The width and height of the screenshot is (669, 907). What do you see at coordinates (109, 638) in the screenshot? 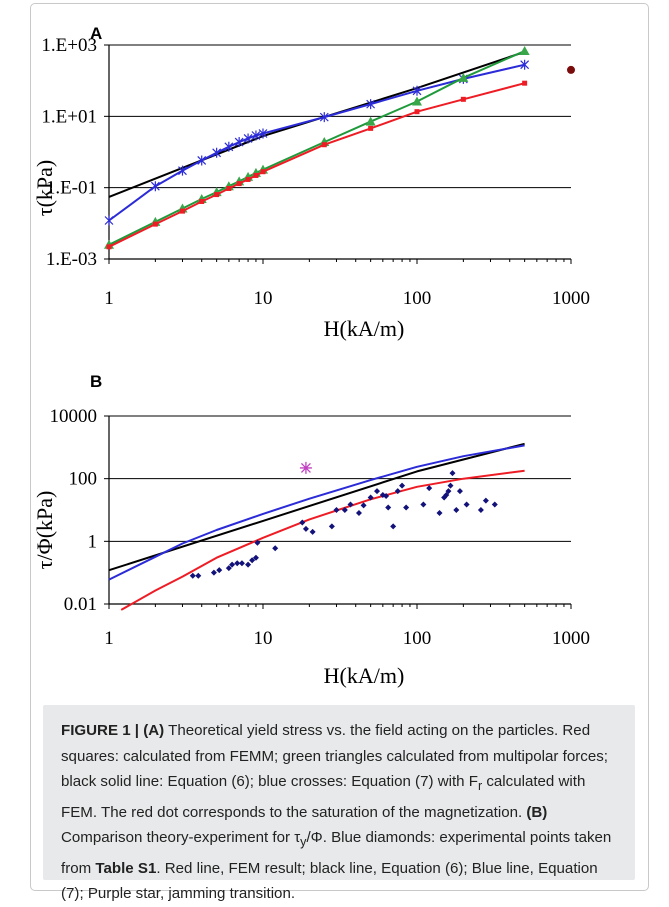
I see `b-x-tick-label: 1` at bounding box center [109, 638].